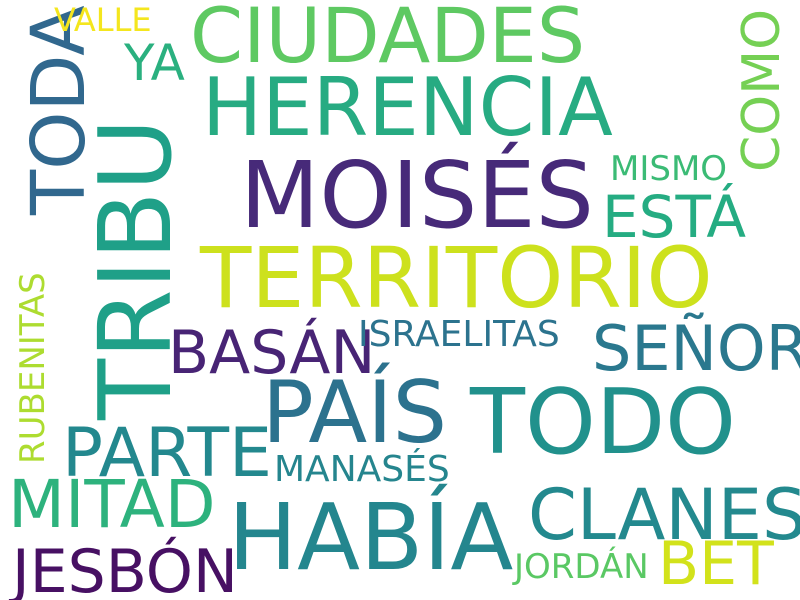 Image resolution: width=800 pixels, height=600 pixels. Describe the element at coordinates (103, 20) in the screenshot. I see `word-valle: VALLE` at that location.